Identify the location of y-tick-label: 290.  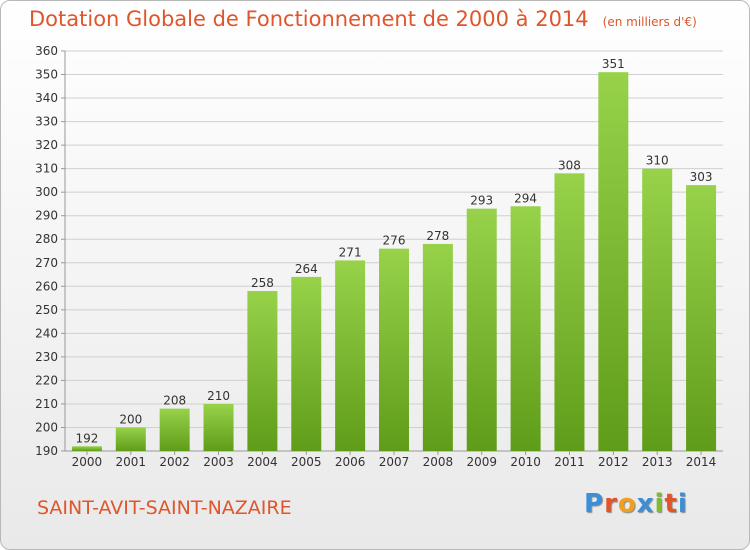
(46, 216).